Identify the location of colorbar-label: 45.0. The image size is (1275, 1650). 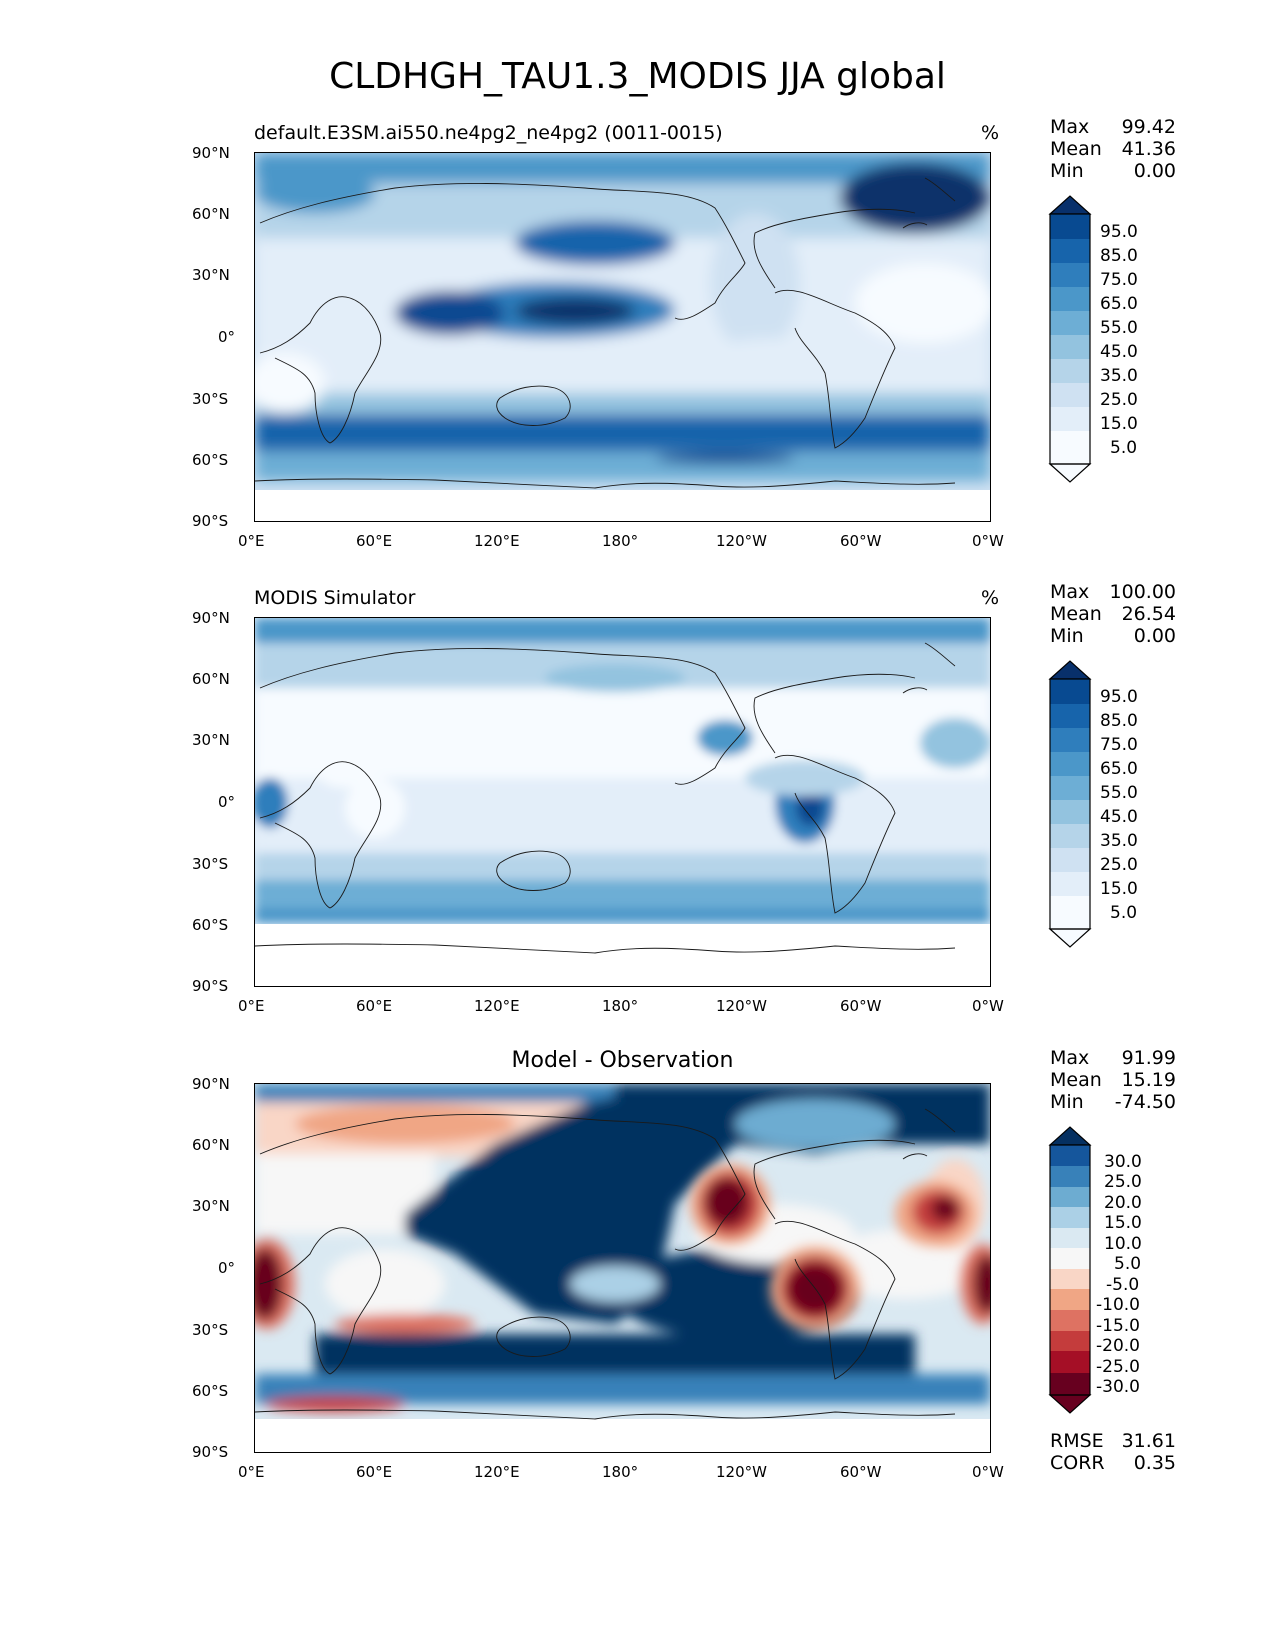
(1119, 817).